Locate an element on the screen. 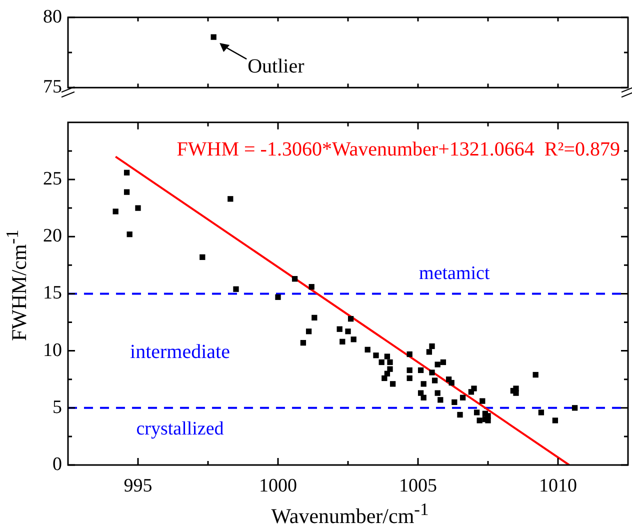 This screenshot has width=632, height=529. x-tick-label: 1005 is located at coordinates (418, 485).